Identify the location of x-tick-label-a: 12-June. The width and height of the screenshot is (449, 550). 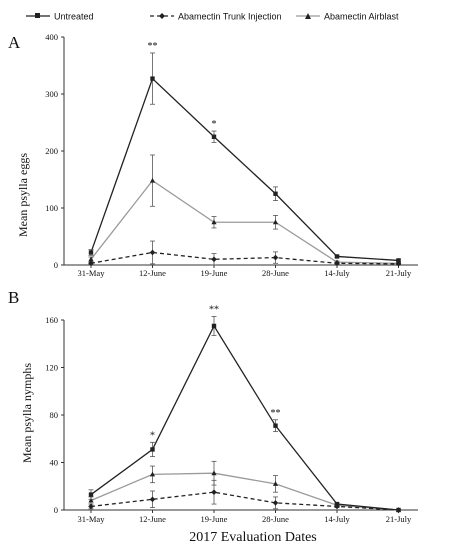
(152, 273).